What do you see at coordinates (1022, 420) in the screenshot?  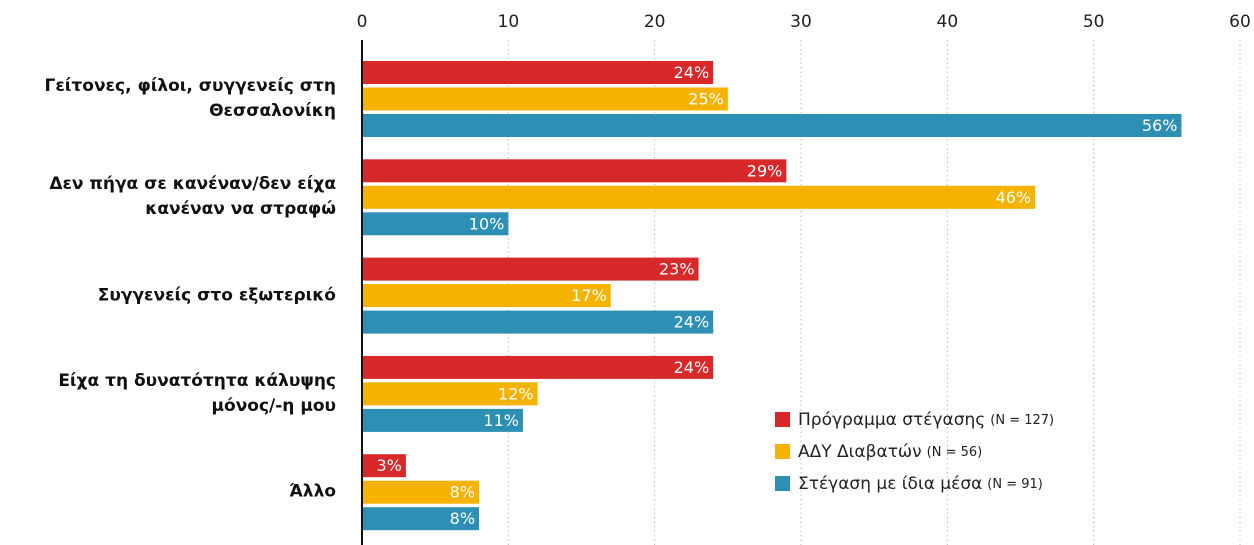 I see `legend-n: (N = 127)` at bounding box center [1022, 420].